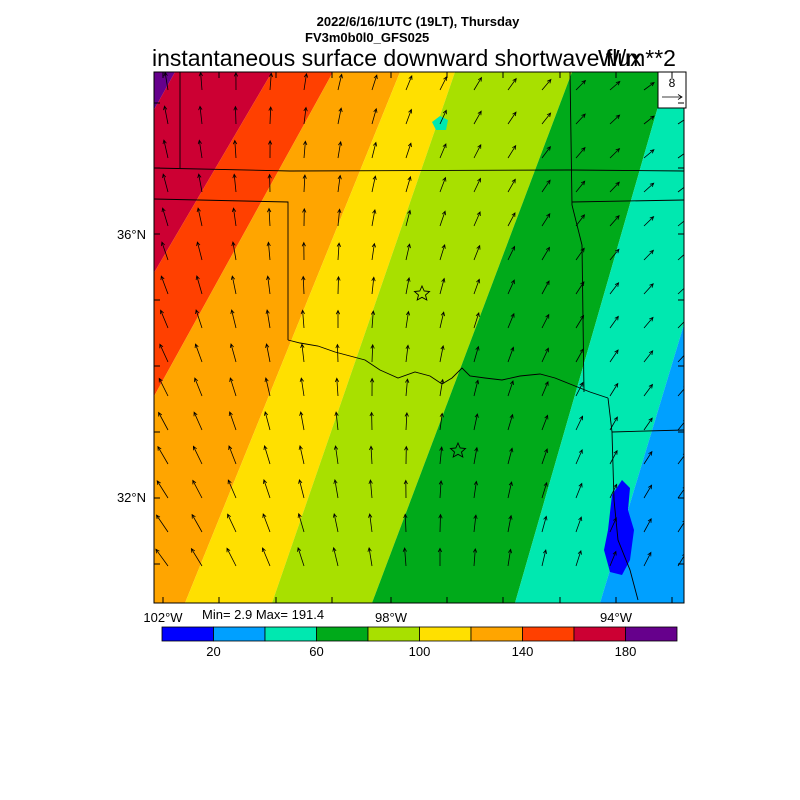 This screenshot has width=800, height=800. Describe the element at coordinates (391, 617) in the screenshot. I see `lon-label-98w: 98°W` at that location.